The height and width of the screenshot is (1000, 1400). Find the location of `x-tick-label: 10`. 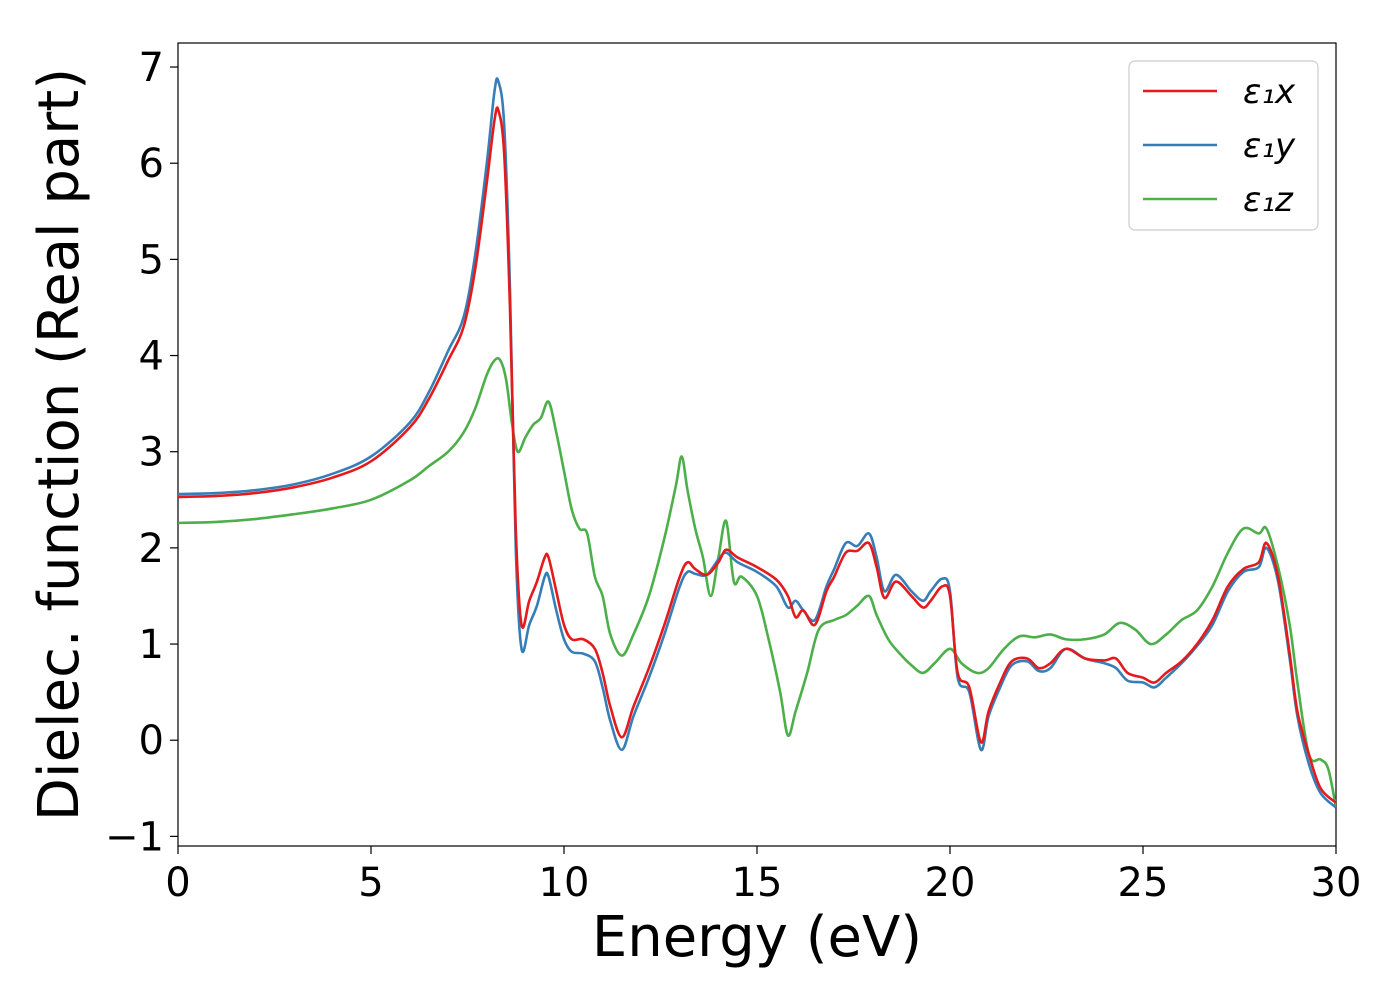

x-tick-label: 10 is located at coordinates (564, 883).